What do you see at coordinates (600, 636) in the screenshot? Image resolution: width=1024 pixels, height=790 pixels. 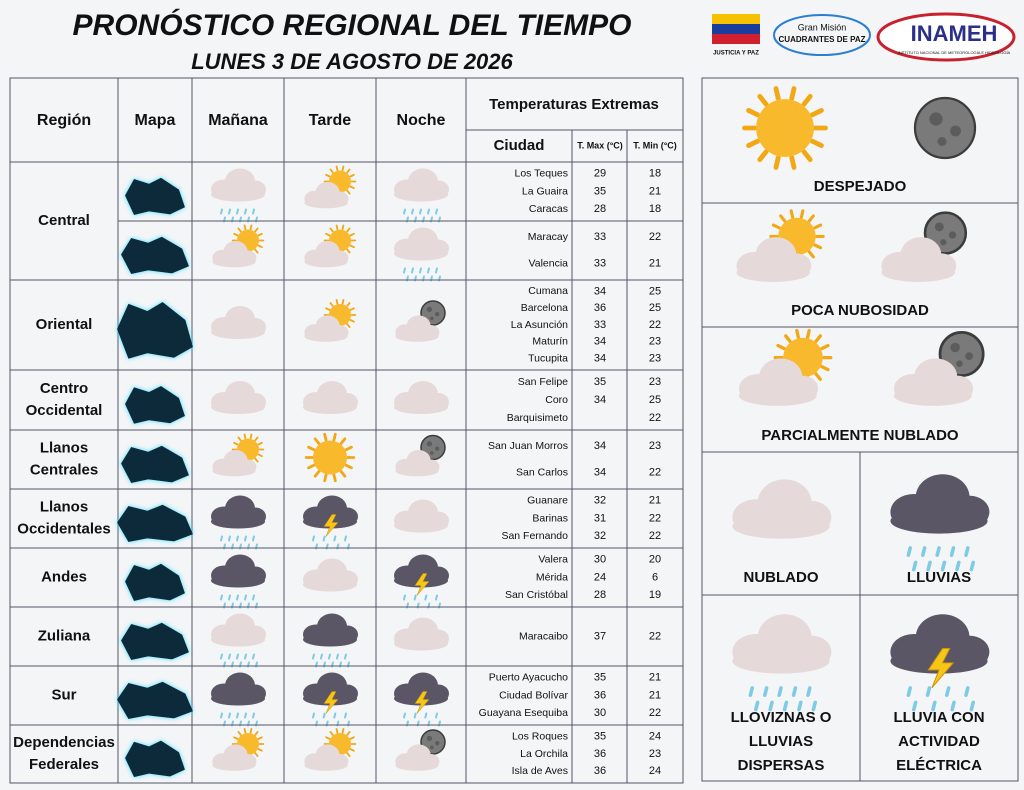 I see `temp-max: 37` at bounding box center [600, 636].